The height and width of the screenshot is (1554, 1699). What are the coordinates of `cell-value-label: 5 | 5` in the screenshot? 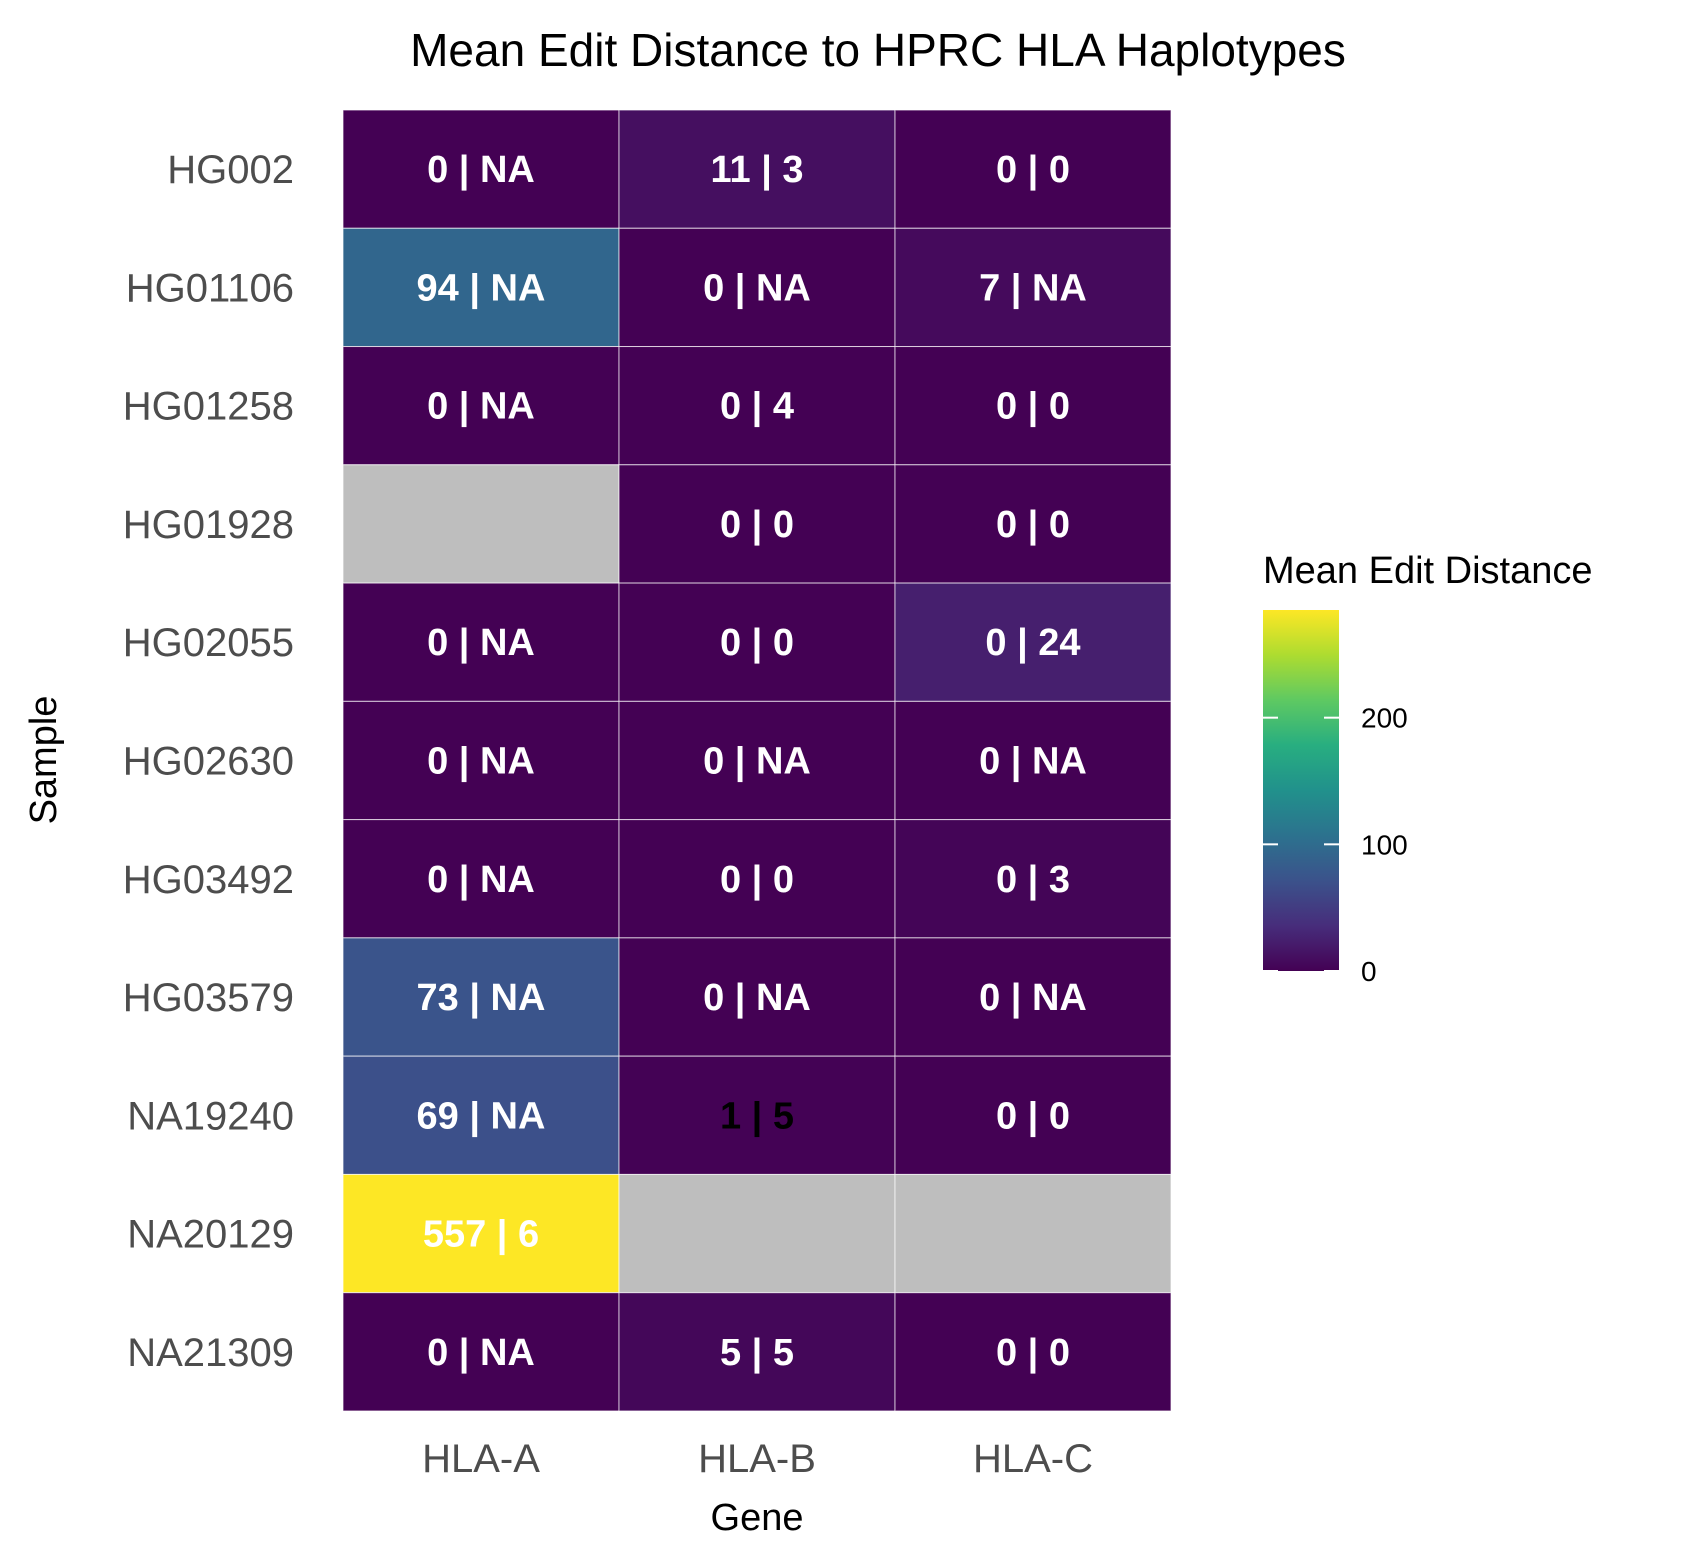 It's located at (757, 1353).